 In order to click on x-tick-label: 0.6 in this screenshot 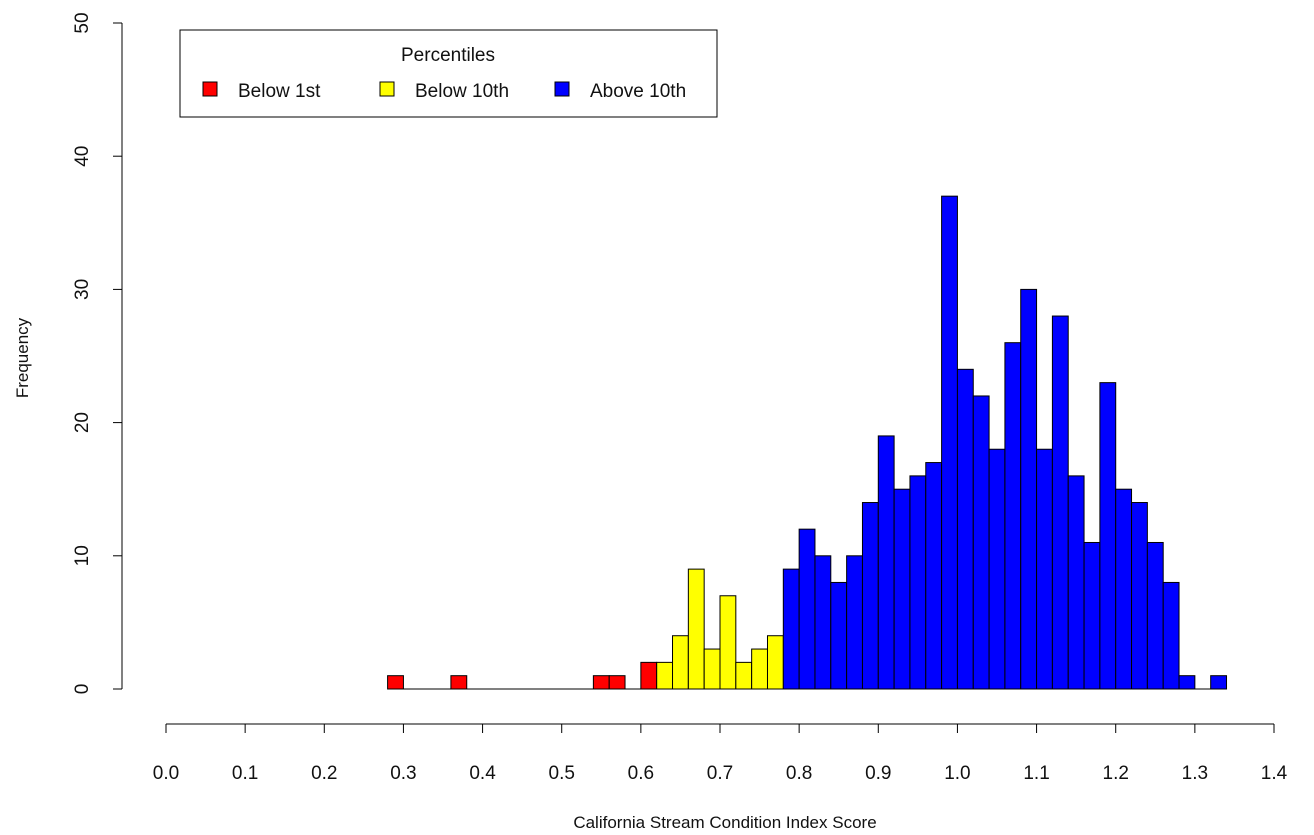, I will do `click(641, 773)`.